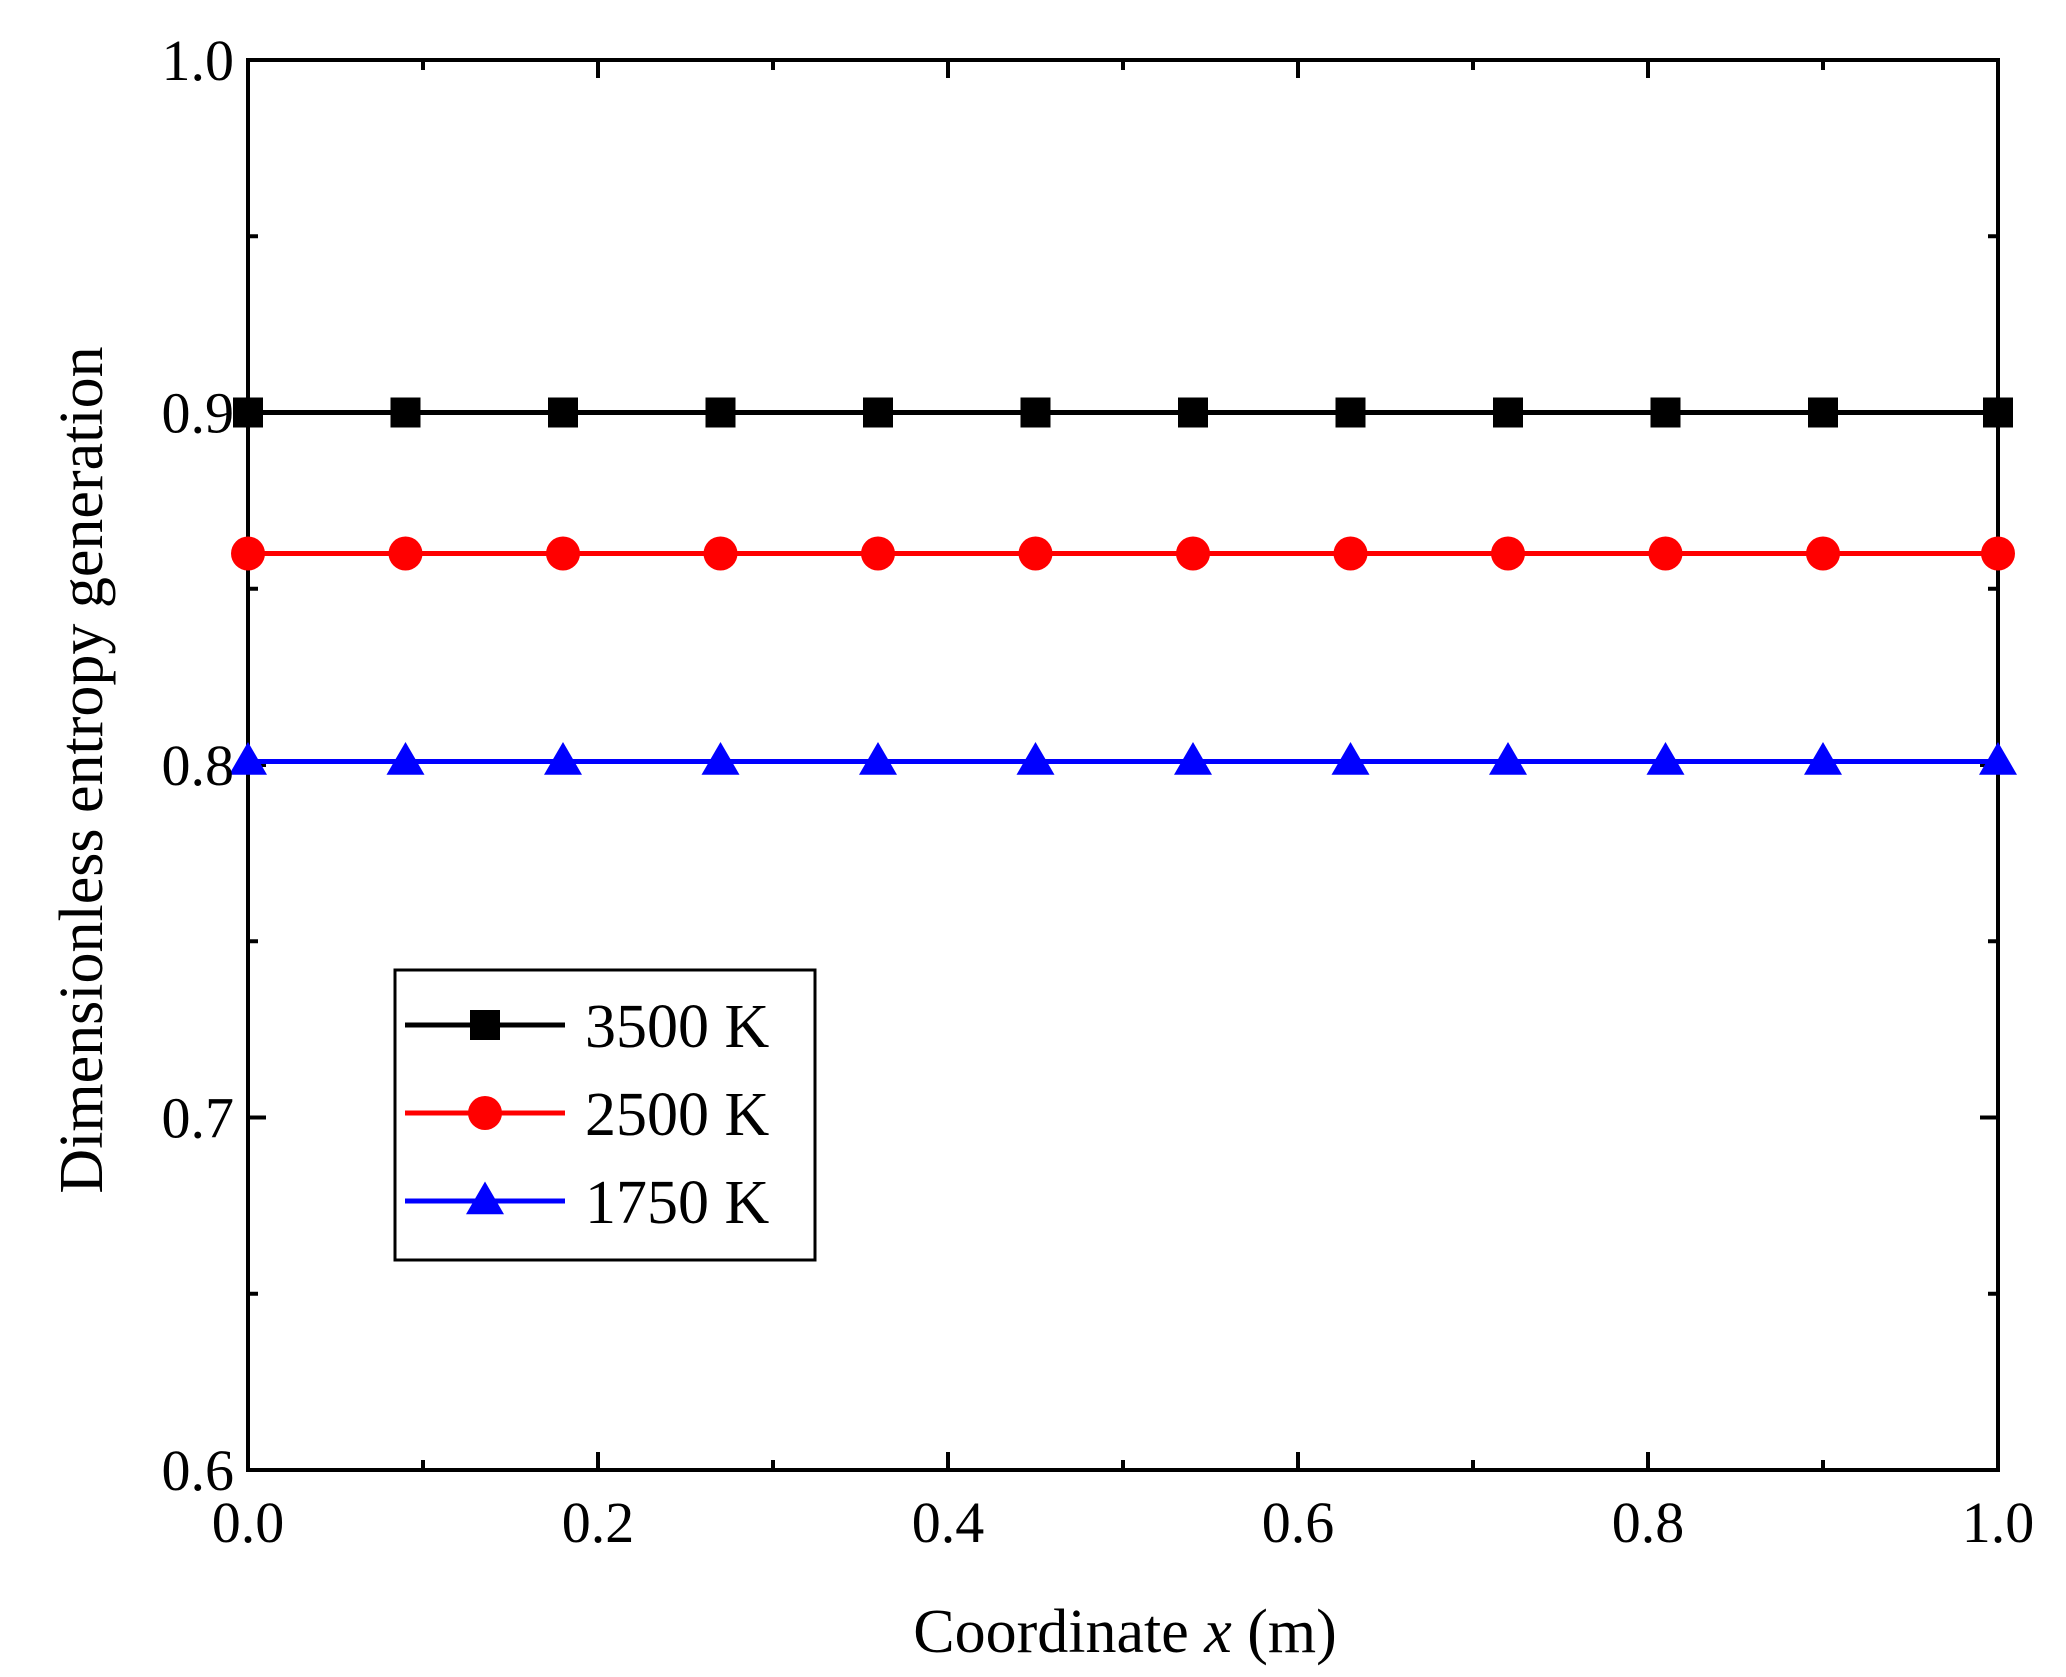 The width and height of the screenshot is (2066, 1677). I want to click on series-1750-k, so click(1123, 758).